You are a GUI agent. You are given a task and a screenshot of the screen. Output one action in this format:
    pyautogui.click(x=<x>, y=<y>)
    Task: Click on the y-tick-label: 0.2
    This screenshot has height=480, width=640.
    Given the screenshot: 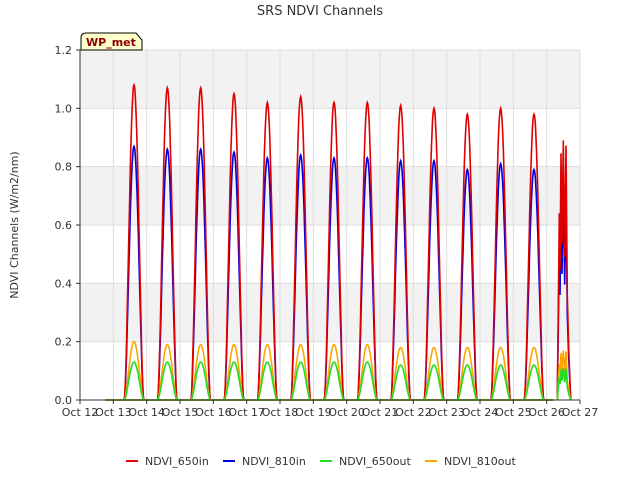 What is the action you would take?
    pyautogui.click(x=64, y=342)
    